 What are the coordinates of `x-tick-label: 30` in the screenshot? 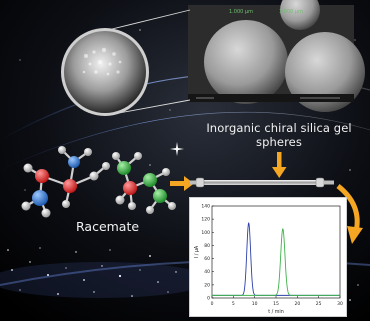 It's located at (340, 304).